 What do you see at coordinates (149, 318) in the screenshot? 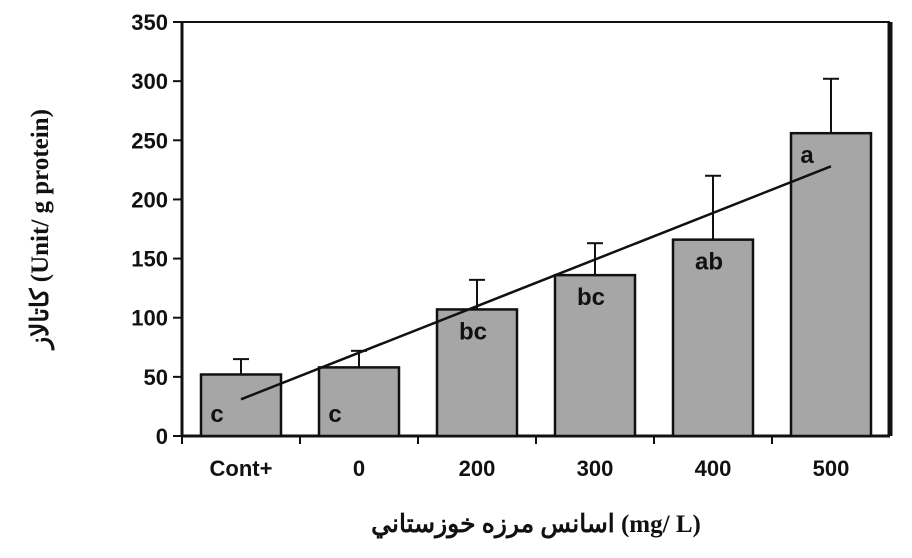
I see `y-tick-label: 100` at bounding box center [149, 318].